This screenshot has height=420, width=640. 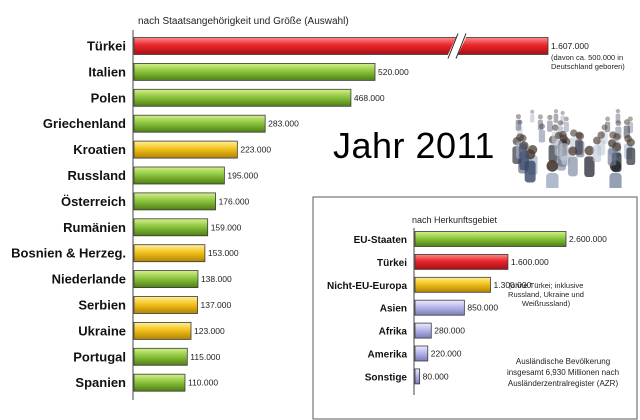 What do you see at coordinates (185, 149) in the screenshot?
I see `bar-kroatien` at bounding box center [185, 149].